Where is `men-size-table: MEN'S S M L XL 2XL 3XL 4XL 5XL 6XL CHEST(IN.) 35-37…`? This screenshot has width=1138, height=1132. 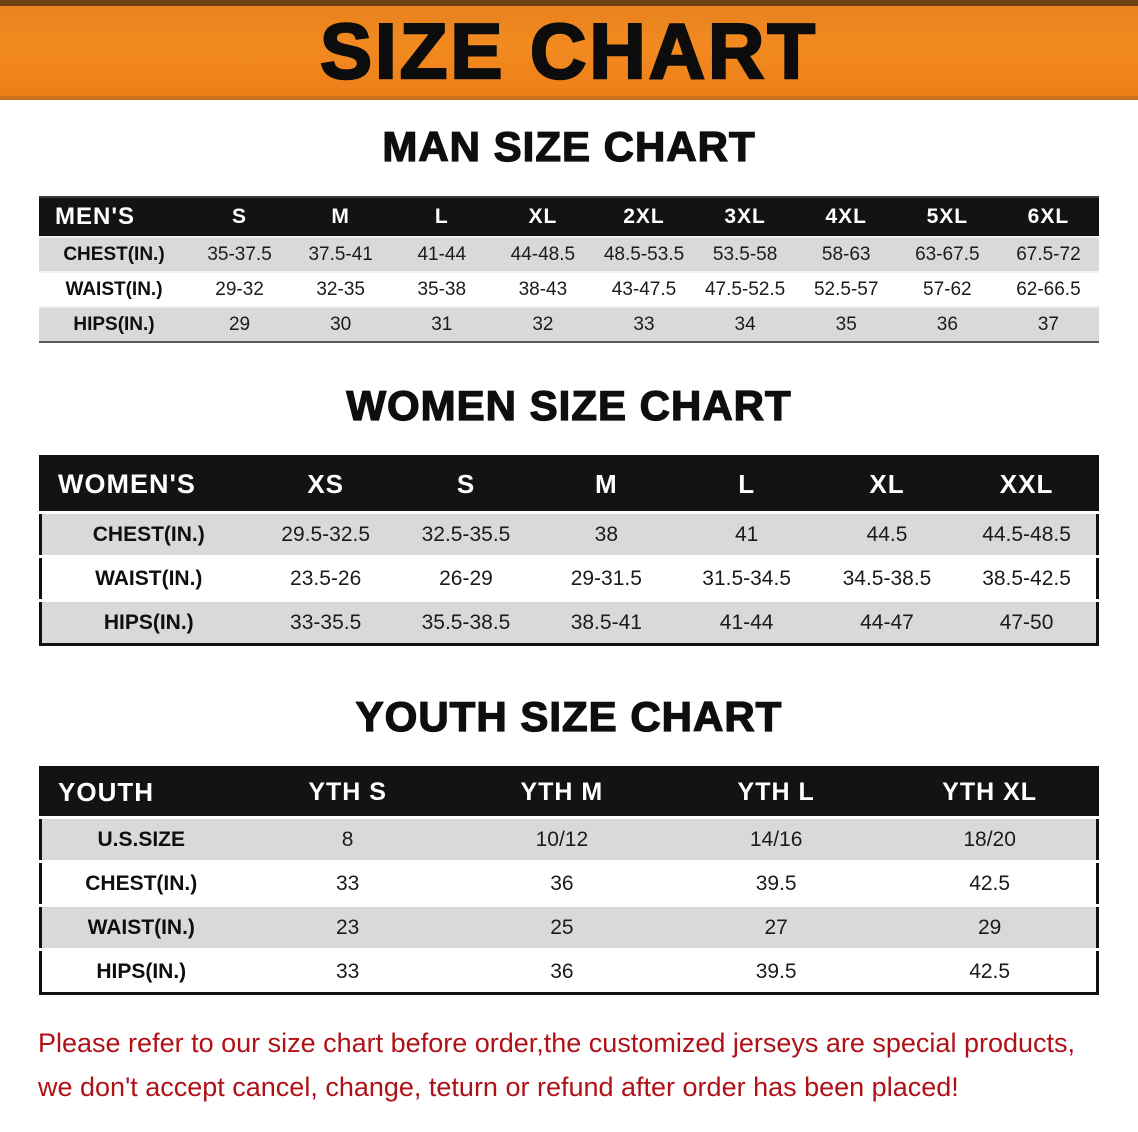 men-size-table: MEN'S S M L XL 2XL 3XL 4XL 5XL 6XL CHEST(IN.) 35-37… is located at coordinates (569, 269).